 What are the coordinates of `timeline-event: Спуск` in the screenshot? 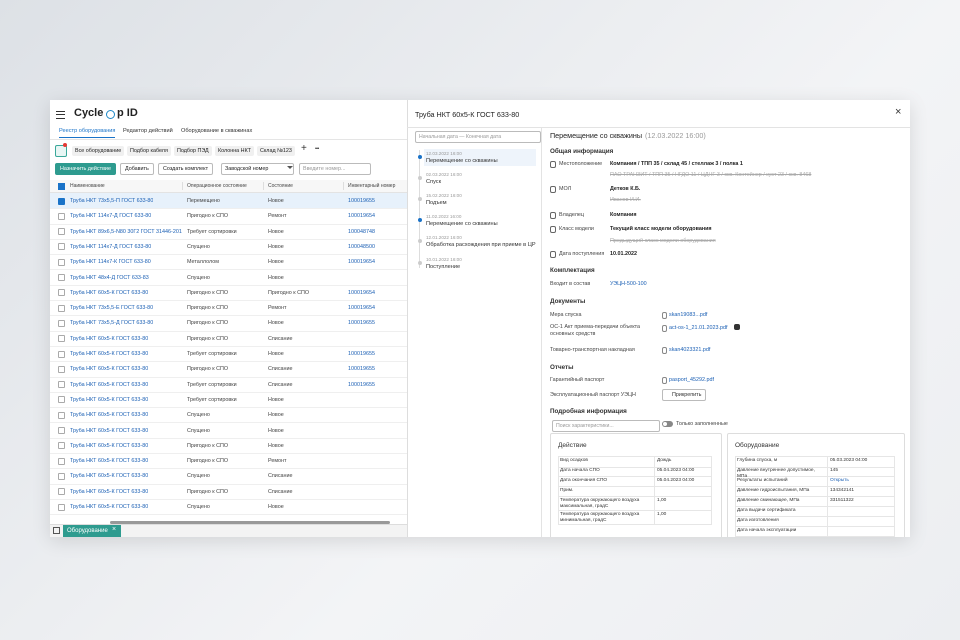 It's located at (434, 182).